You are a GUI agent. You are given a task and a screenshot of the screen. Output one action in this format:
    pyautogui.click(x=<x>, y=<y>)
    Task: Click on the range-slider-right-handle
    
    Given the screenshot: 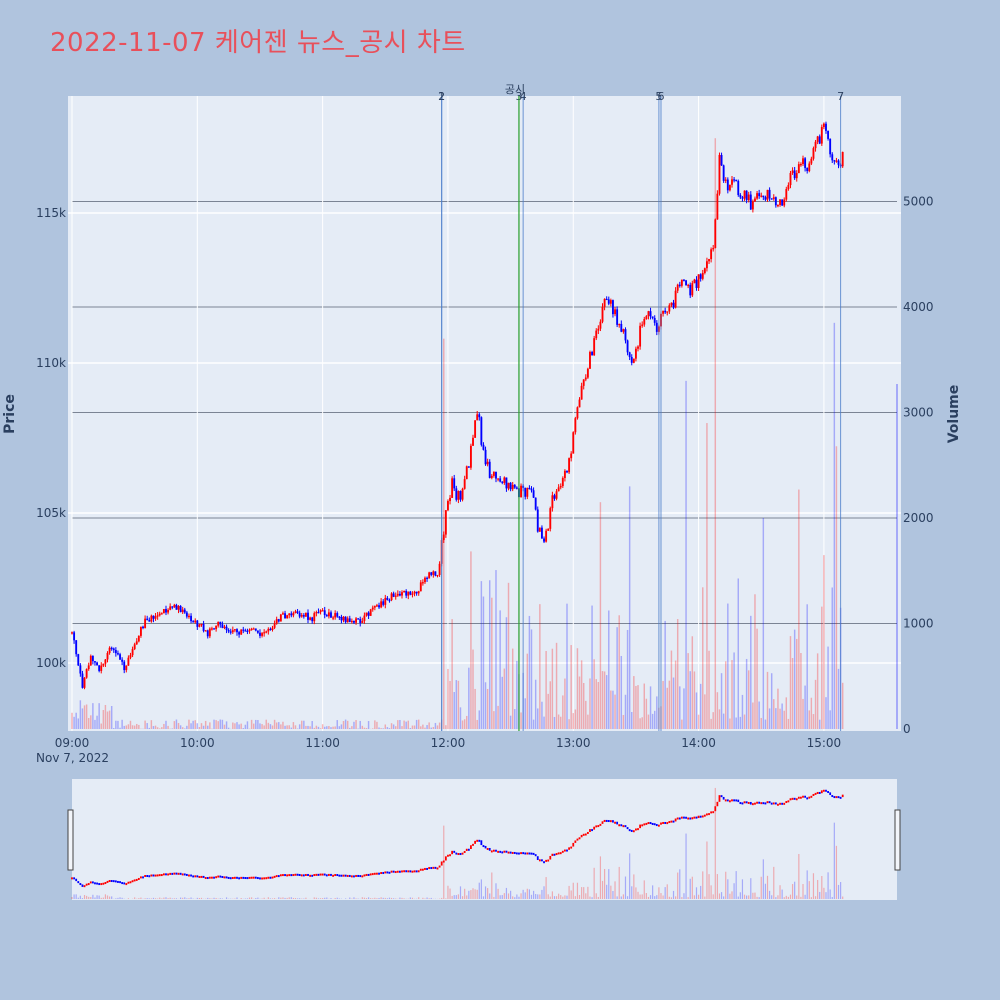 What is the action you would take?
    pyautogui.click(x=897, y=840)
    